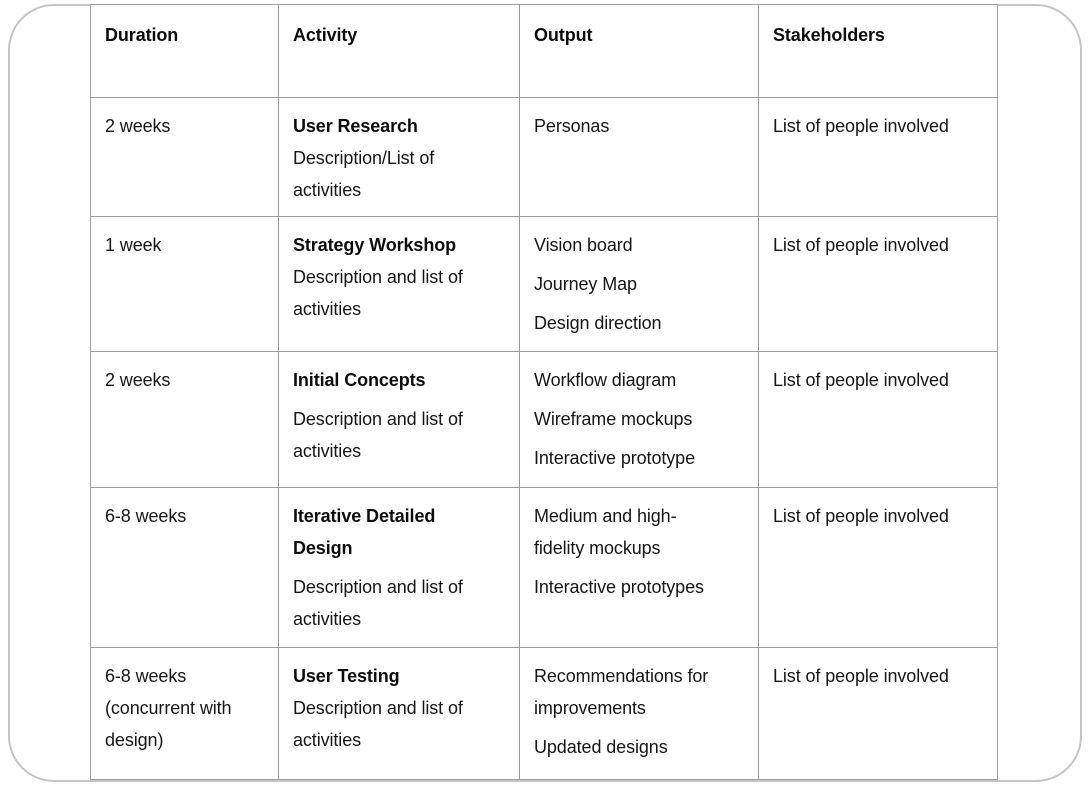  I want to click on text-line: Recommendations for, so click(621, 676).